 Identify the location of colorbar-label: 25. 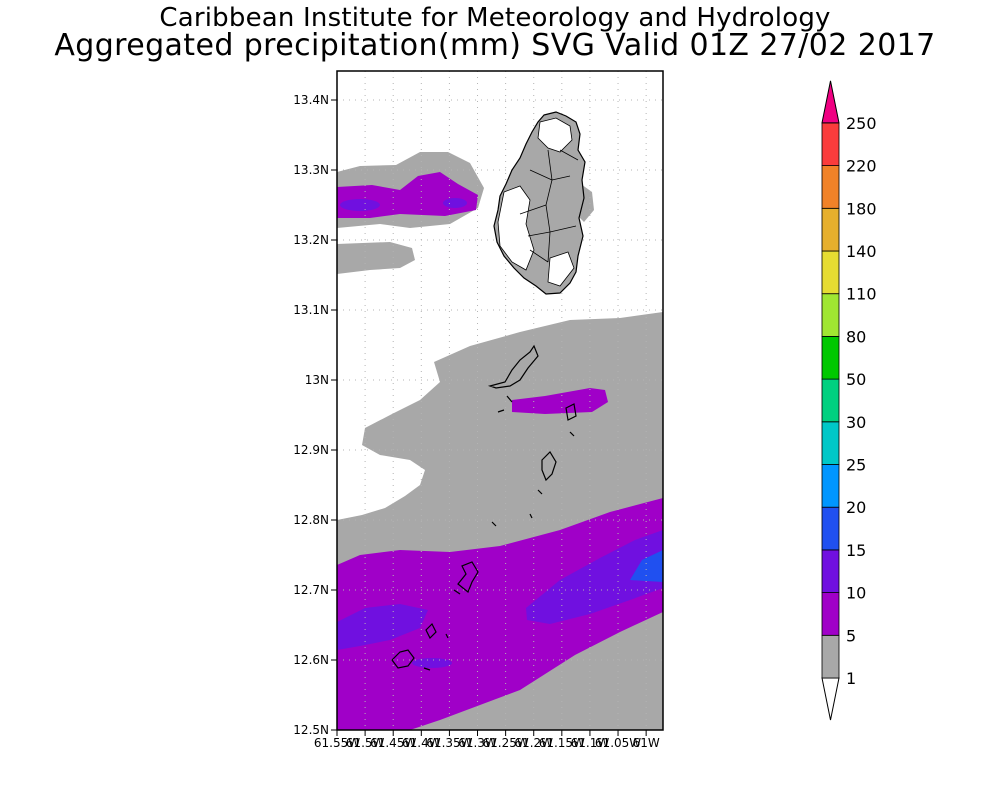
(856, 465).